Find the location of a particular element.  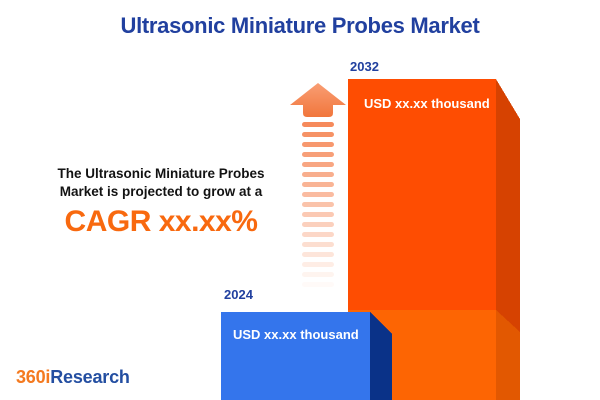

cagr-text: CAGR xx.xx% is located at coordinates (161, 221).